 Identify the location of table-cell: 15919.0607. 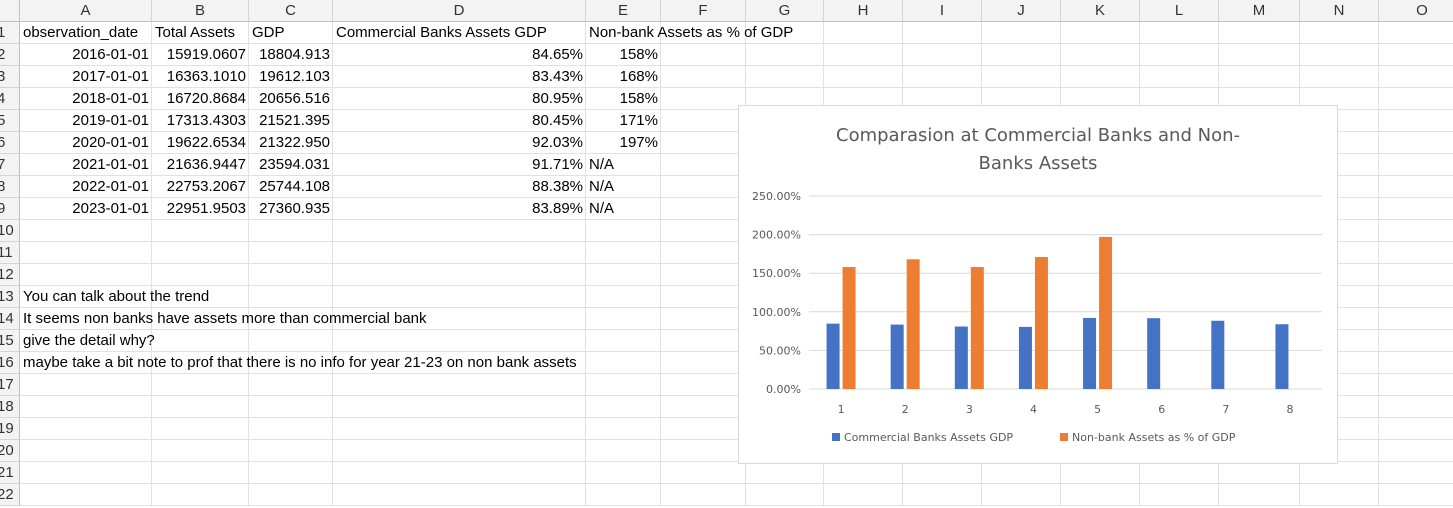
(206, 54).